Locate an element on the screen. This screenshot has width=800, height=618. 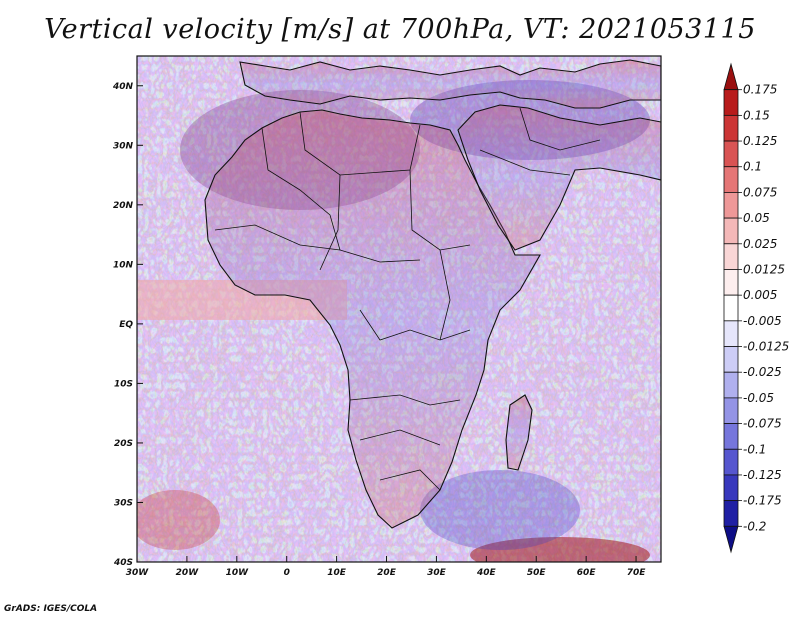
lon-tick-label: 50E is located at coordinates (537, 573).